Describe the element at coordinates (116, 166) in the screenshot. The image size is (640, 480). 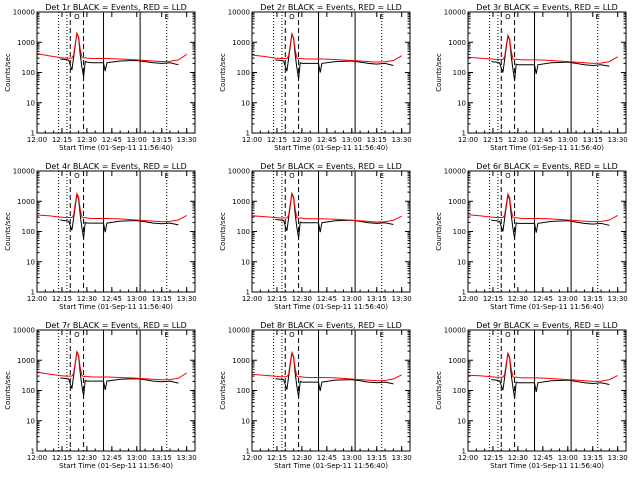
I see `panel-title: Det 4r BLACK = Events, RED = LLD` at that location.